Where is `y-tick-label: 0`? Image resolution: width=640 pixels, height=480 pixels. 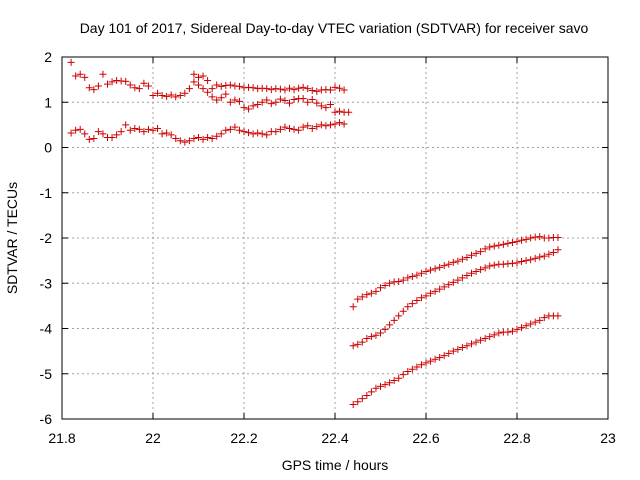
y-tick-label: 0 is located at coordinates (48, 148).